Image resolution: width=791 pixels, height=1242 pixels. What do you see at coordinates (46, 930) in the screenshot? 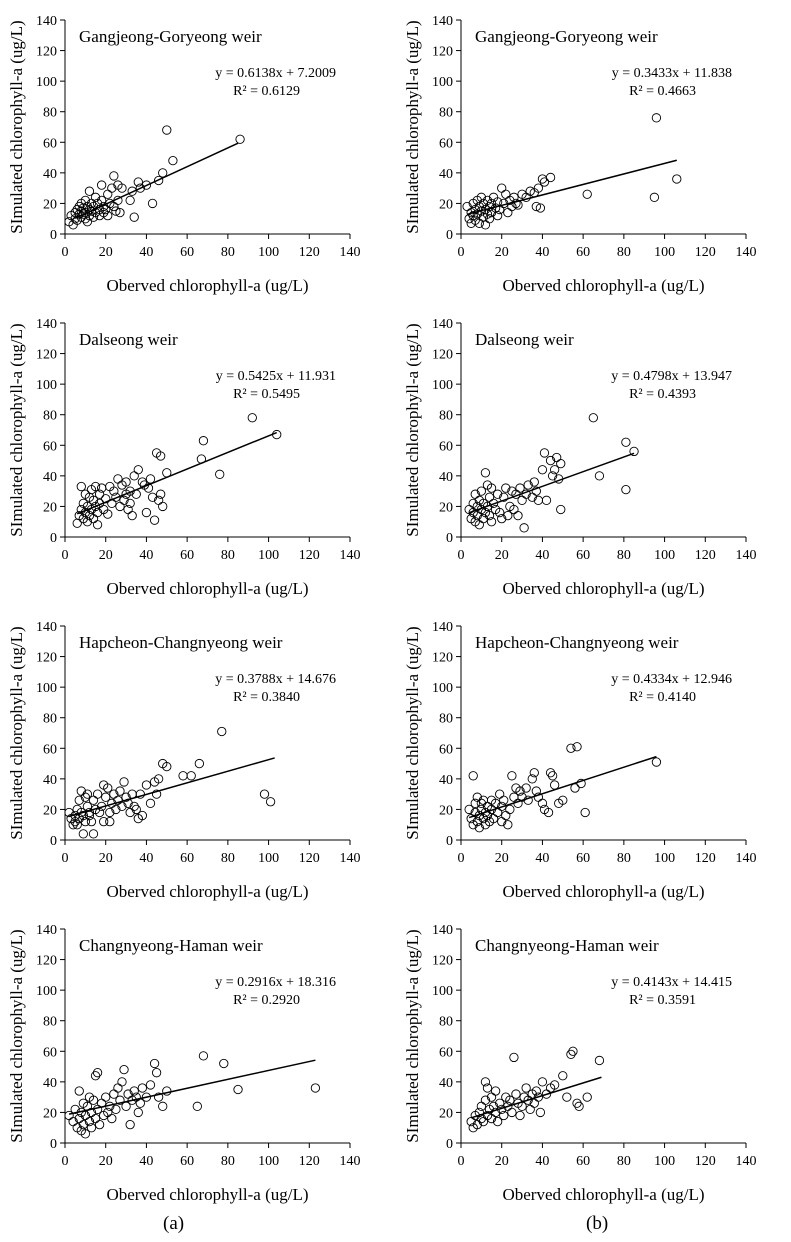
I see `y-tick-label: 140` at bounding box center [46, 930].